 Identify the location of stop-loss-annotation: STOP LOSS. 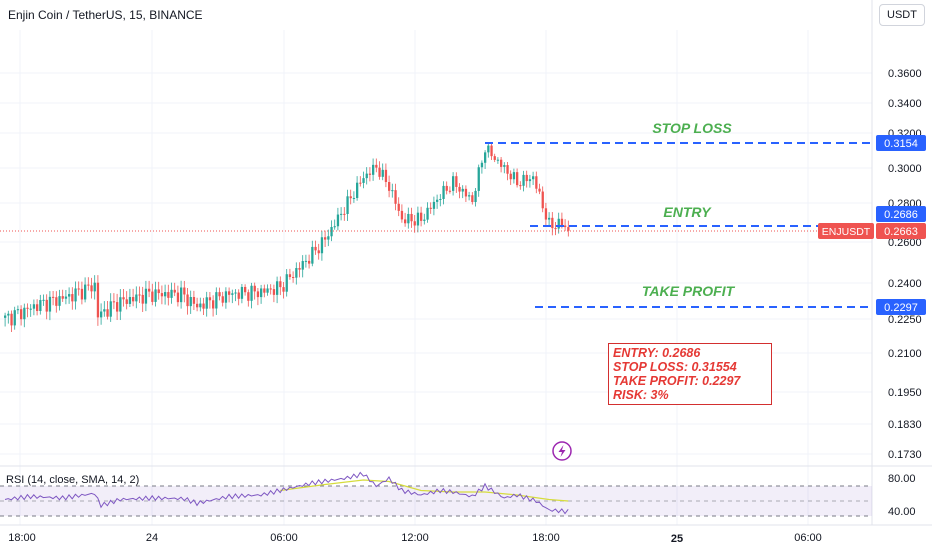
(692, 128).